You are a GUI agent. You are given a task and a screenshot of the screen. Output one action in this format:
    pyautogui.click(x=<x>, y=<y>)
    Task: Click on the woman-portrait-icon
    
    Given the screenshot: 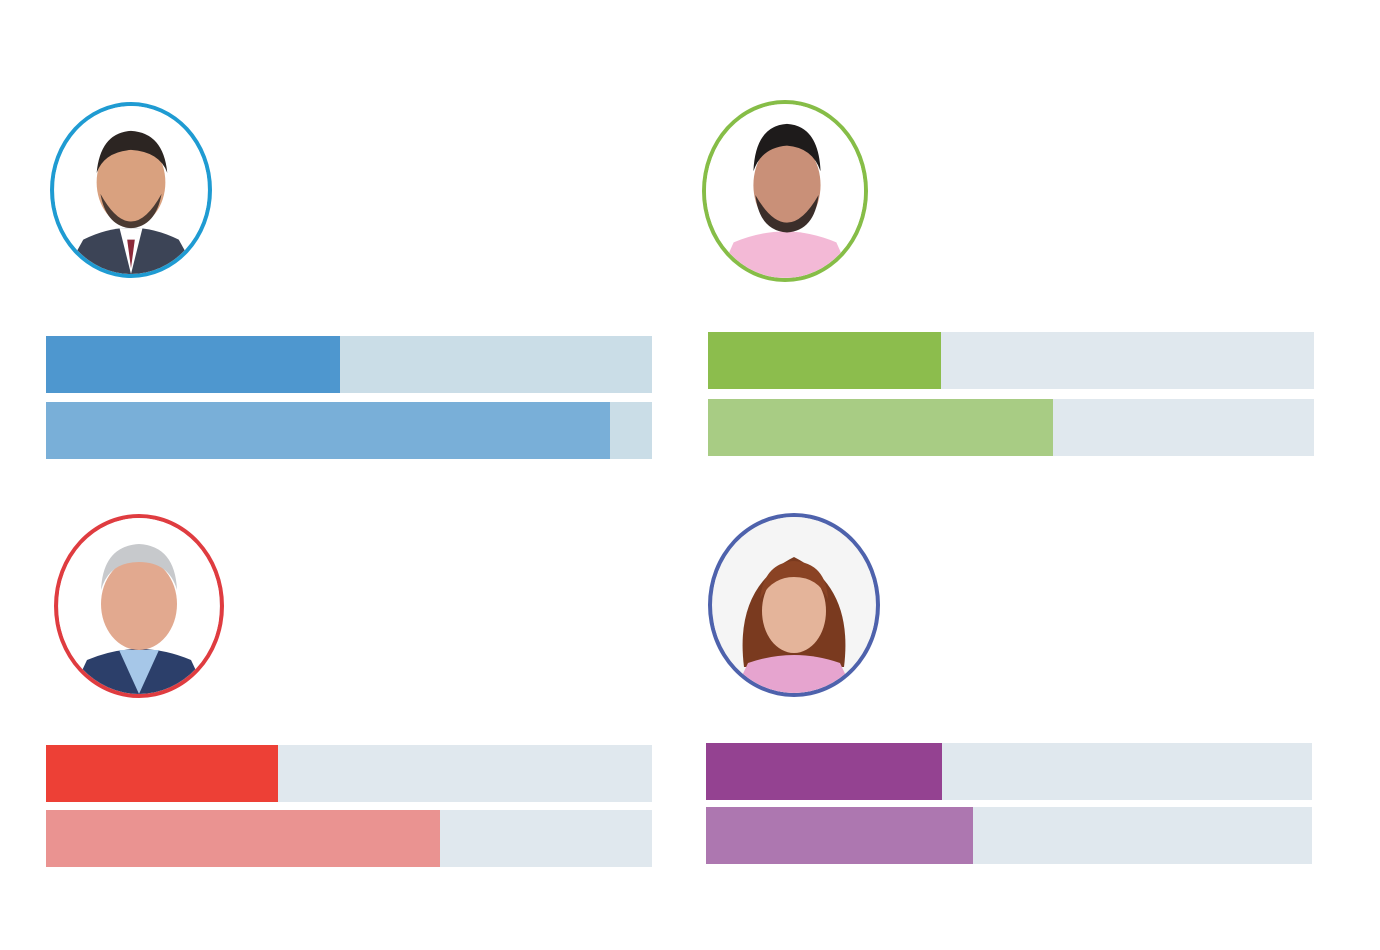 What is the action you would take?
    pyautogui.click(x=794, y=605)
    